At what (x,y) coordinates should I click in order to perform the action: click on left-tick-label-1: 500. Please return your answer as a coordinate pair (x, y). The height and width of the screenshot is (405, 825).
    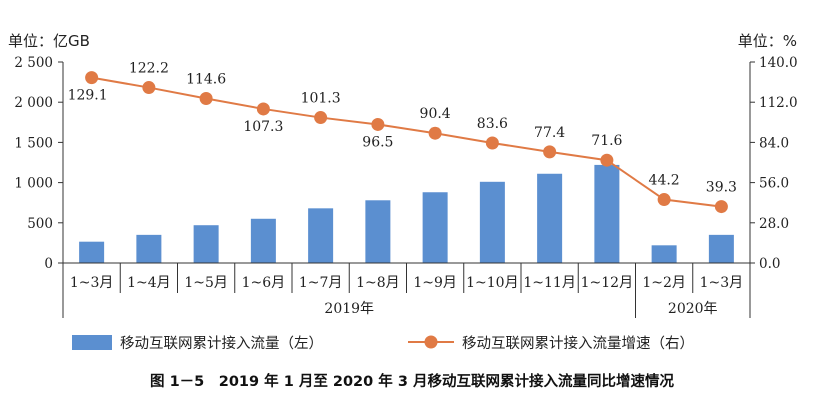
    Looking at the image, I should click on (40, 224).